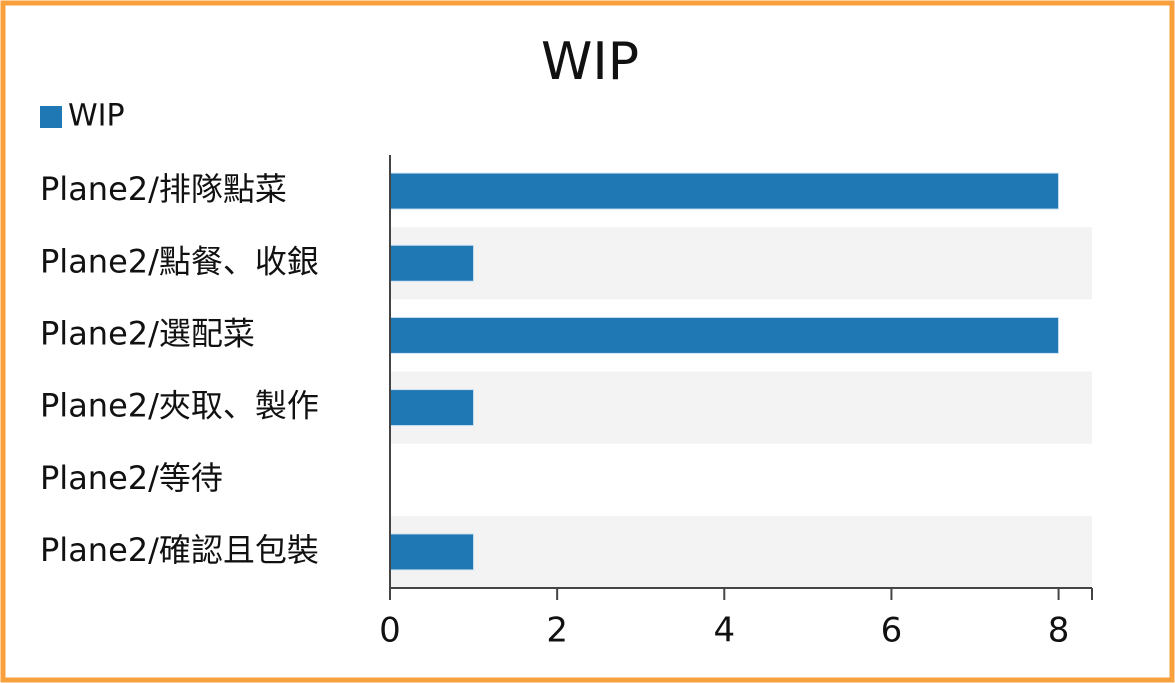  What do you see at coordinates (179, 261) in the screenshot?
I see `y-tick-label: Plane2/點餐、收銀` at bounding box center [179, 261].